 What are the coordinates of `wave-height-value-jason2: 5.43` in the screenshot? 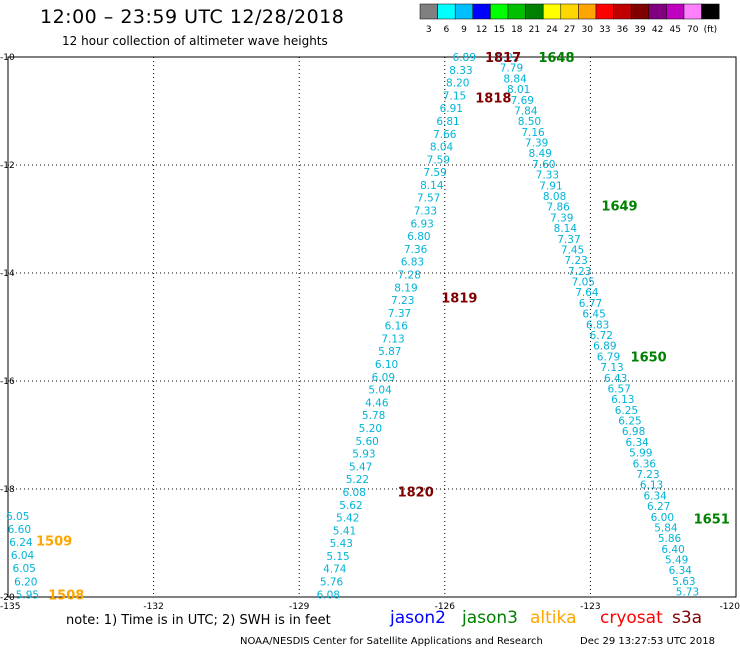 It's located at (341, 544).